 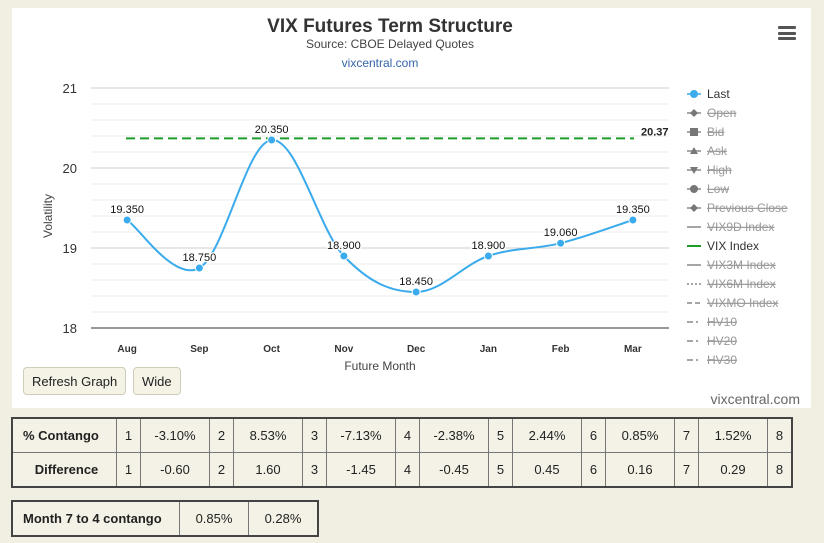 What do you see at coordinates (268, 470) in the screenshot?
I see `table-cell: 1.60` at bounding box center [268, 470].